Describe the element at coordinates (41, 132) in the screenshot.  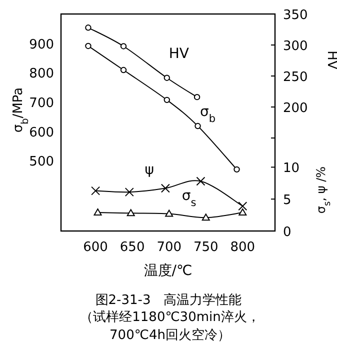
I see `y-tick-label: 600` at that location.